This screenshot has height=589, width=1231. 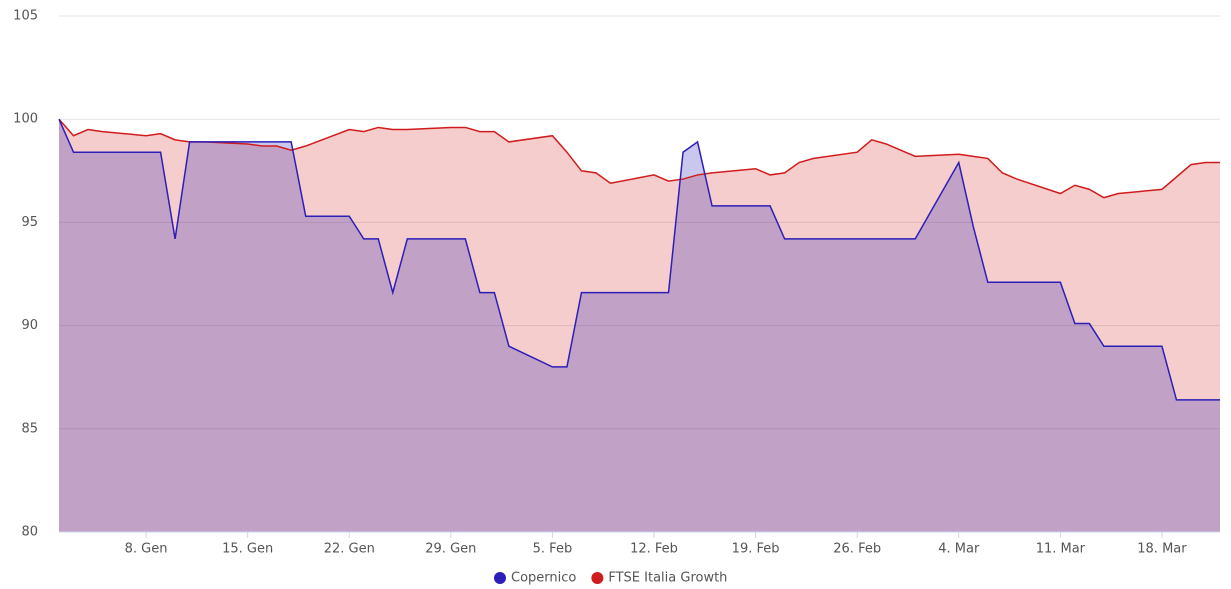 What do you see at coordinates (756, 549) in the screenshot?
I see `x-tick-label: 19. Feb` at bounding box center [756, 549].